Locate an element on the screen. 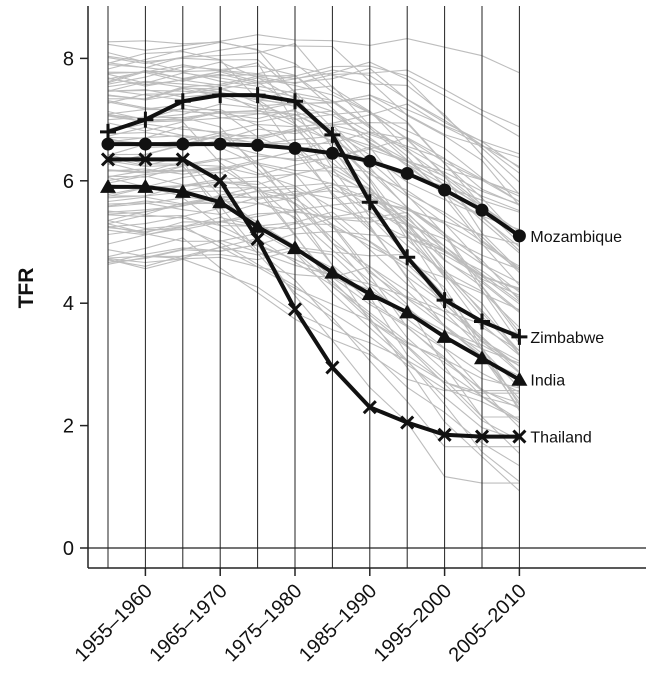 This screenshot has width=646, height=677. x-tick-label: 1985–1990 is located at coordinates (338, 623).